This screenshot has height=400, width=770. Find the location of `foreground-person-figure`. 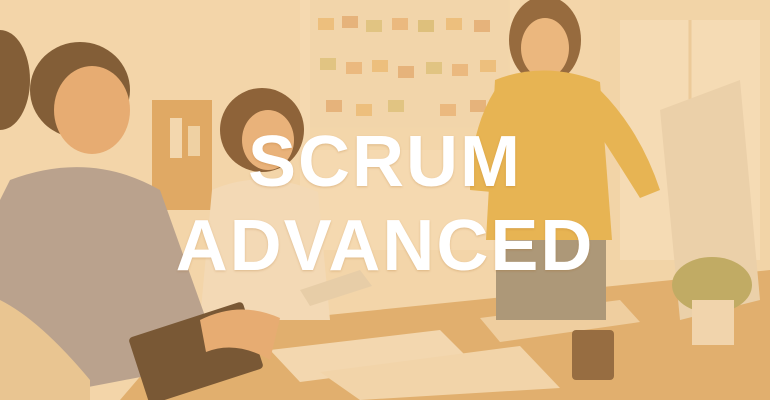

foreground-person-figure is located at coordinates (45, 215).